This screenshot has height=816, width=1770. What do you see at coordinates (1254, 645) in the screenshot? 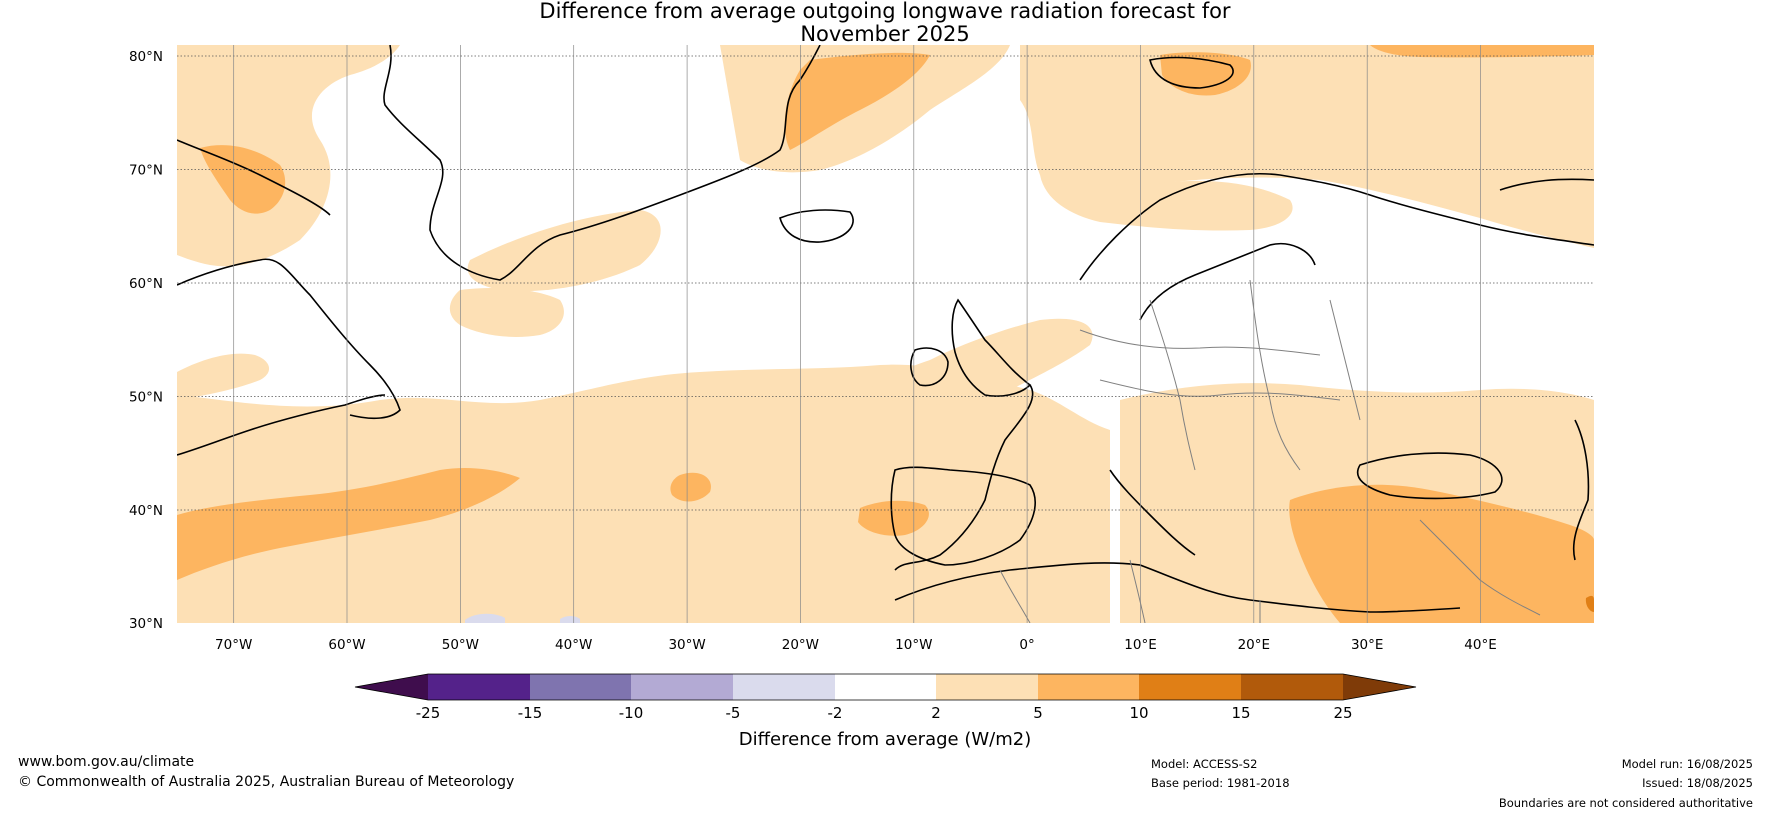
I see `lon-label-20e: 20°E` at bounding box center [1254, 645].